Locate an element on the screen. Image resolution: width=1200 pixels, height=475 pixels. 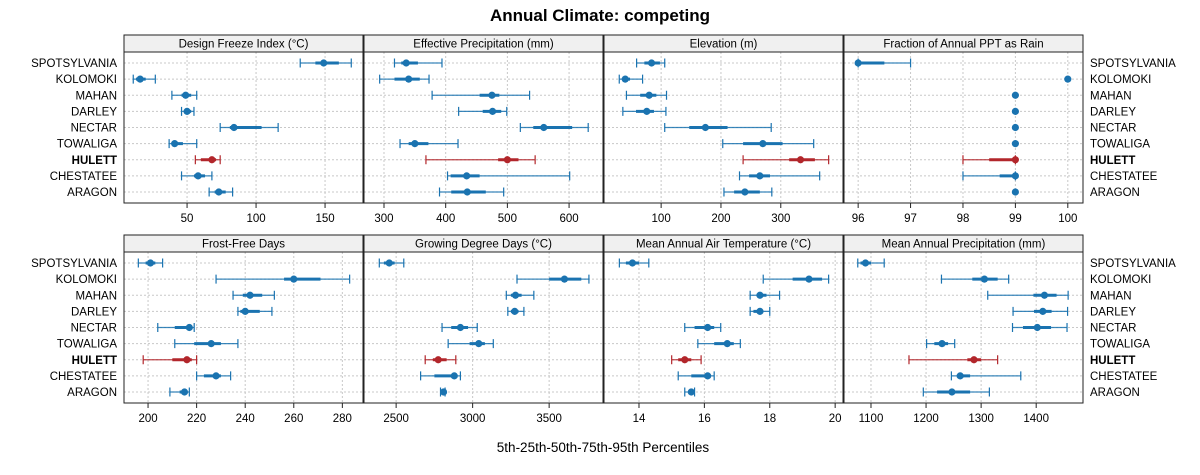
panel-growing-degree-days-c: Growing Degree Days (°C) 2500 3000 3500 is located at coordinates (483, 329).